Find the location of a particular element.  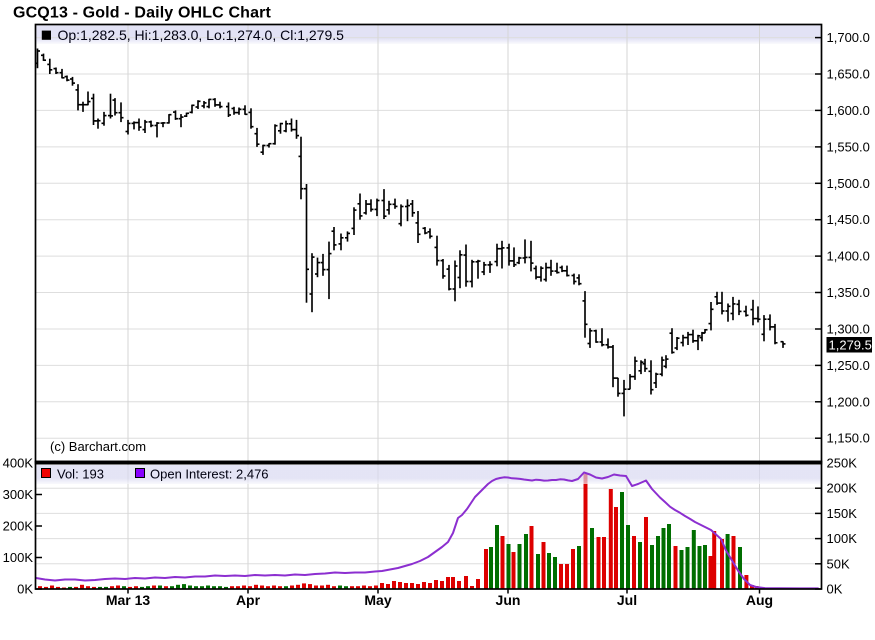

svg-text: 400K is located at coordinates (18, 463).